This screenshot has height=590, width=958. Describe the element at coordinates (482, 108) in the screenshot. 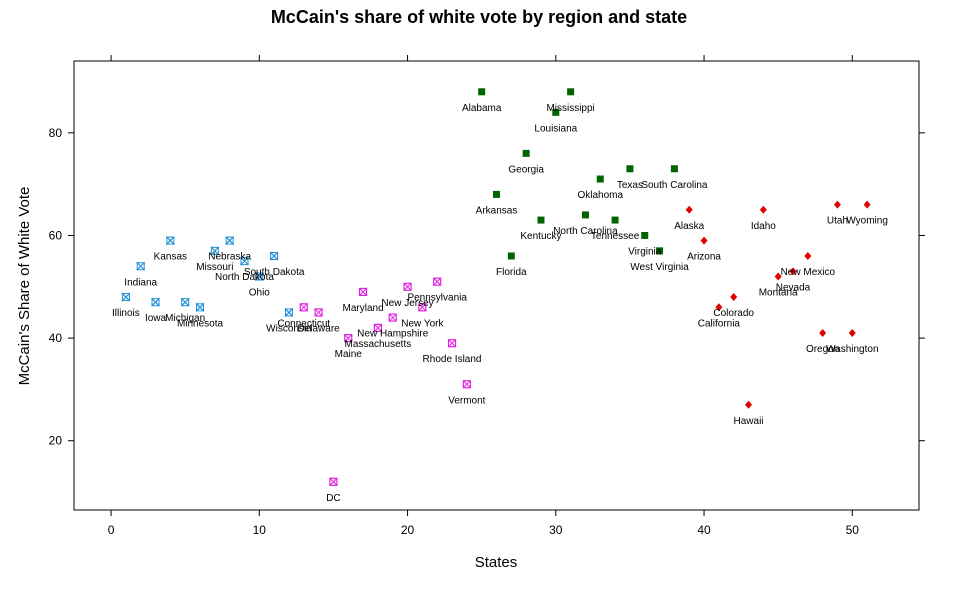

I see `point-label: Alabama` at that location.